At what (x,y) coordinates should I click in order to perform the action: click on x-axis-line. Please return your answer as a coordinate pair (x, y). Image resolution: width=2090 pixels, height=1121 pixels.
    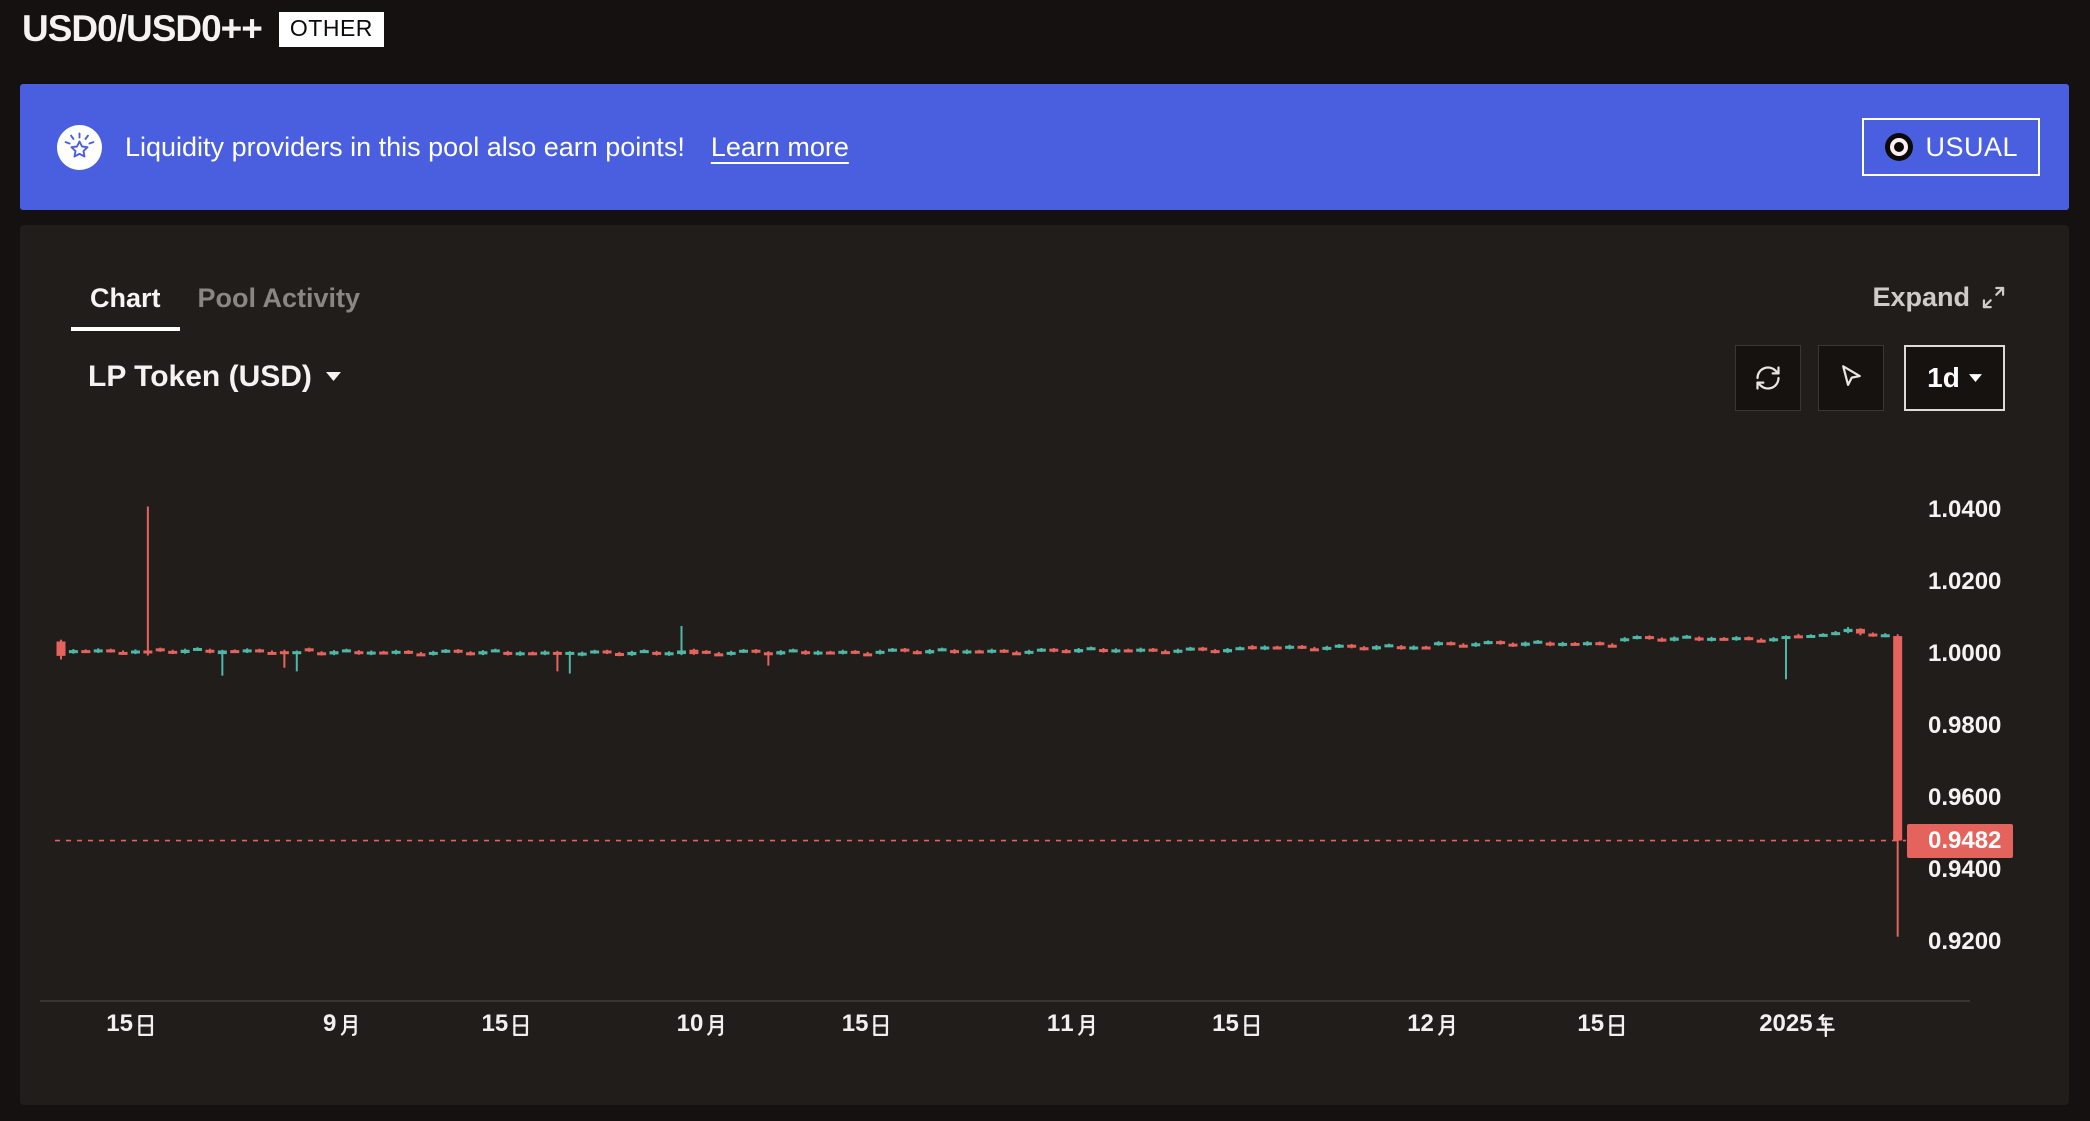
    Looking at the image, I should click on (1005, 1001).